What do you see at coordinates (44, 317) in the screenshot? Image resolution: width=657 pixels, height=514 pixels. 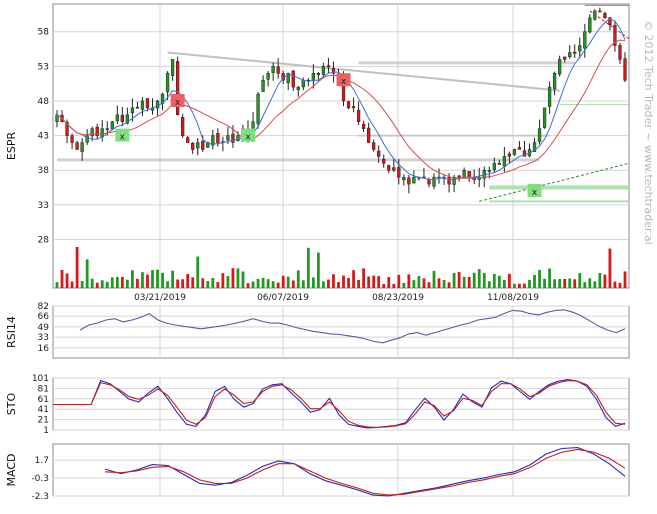 I see `rsi14-tick-label: 66` at bounding box center [44, 317].